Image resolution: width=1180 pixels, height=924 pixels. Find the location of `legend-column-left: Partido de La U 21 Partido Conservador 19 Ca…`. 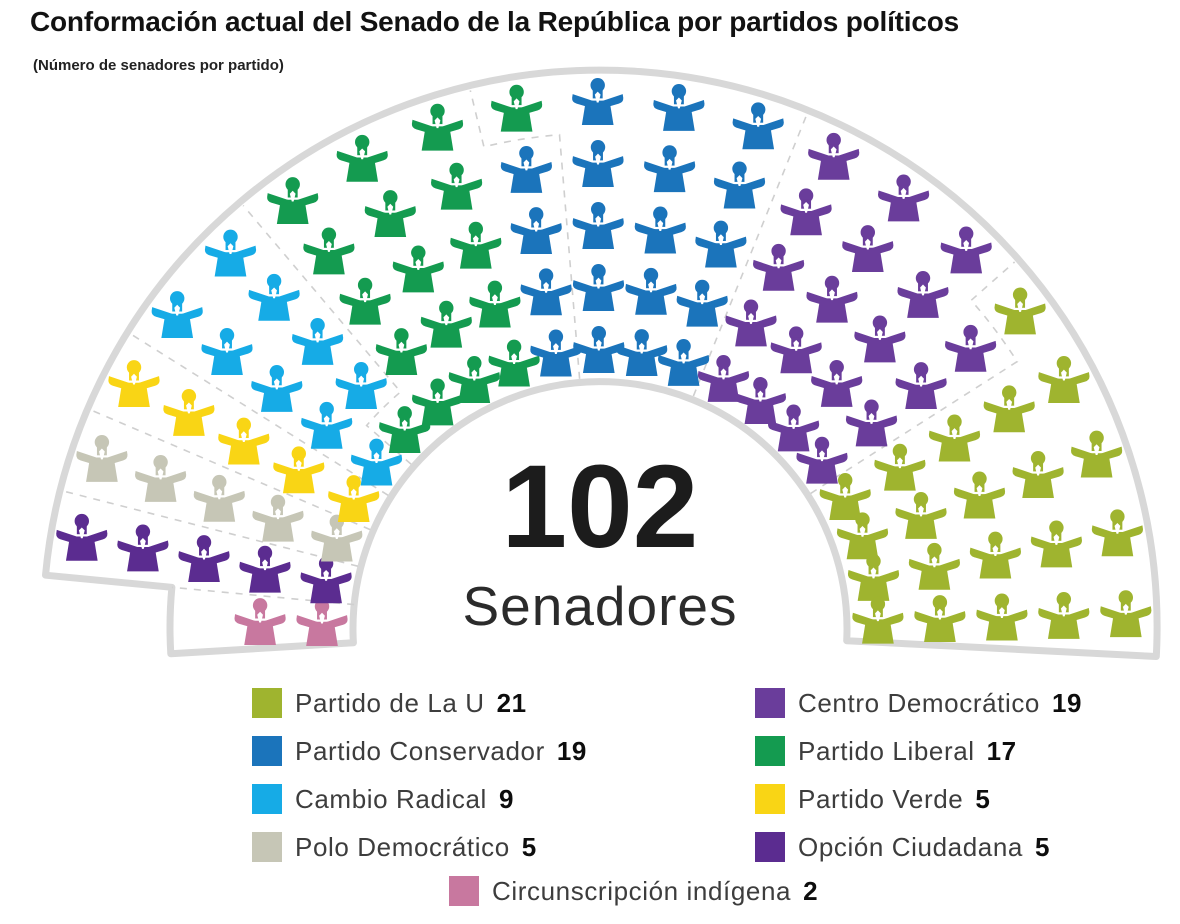

legend-column-left: Partido de La U 21 Partido Conservador 19 Ca… is located at coordinates (419, 784).